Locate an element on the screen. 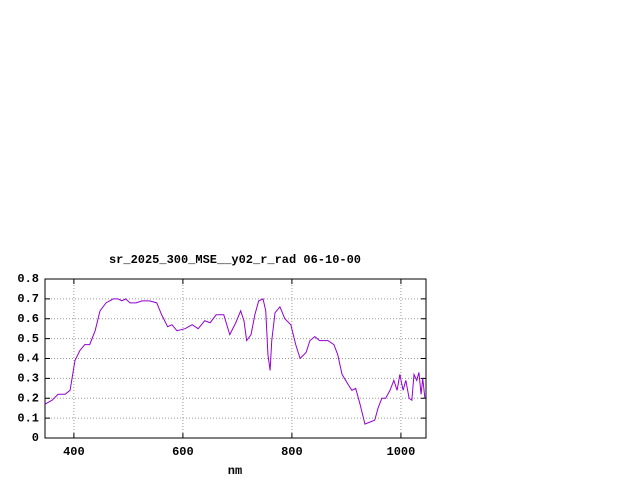 This screenshot has width=640, height=485. x-axis-label: nm is located at coordinates (235, 471).